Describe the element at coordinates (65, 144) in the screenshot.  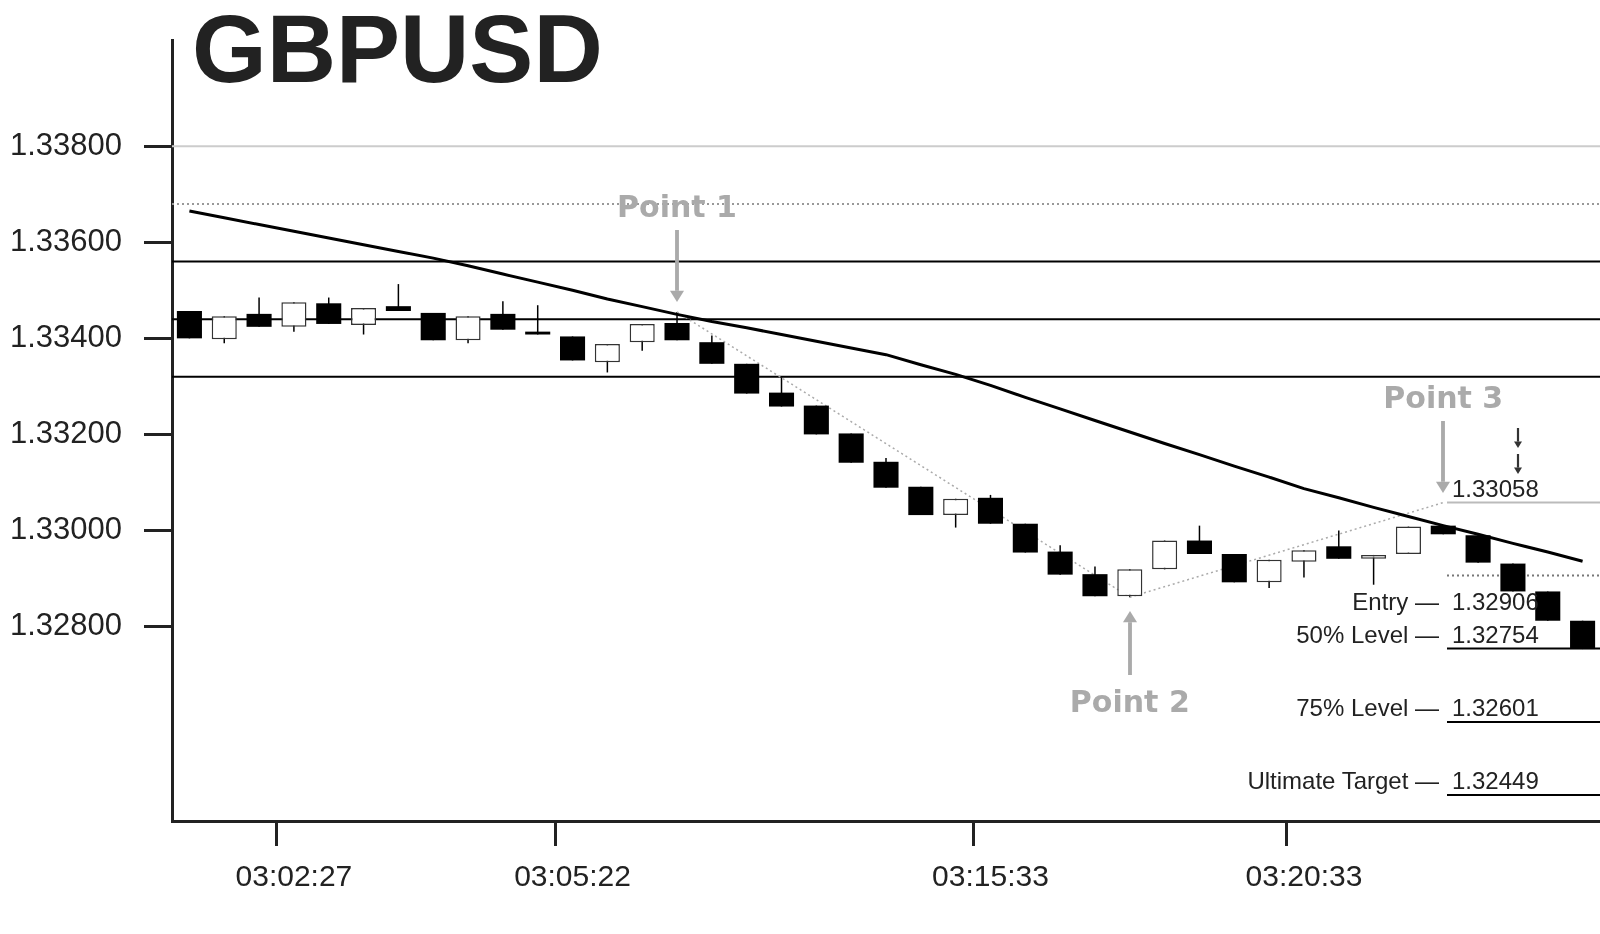
I see `y-tick-label: 1.33800` at that location.